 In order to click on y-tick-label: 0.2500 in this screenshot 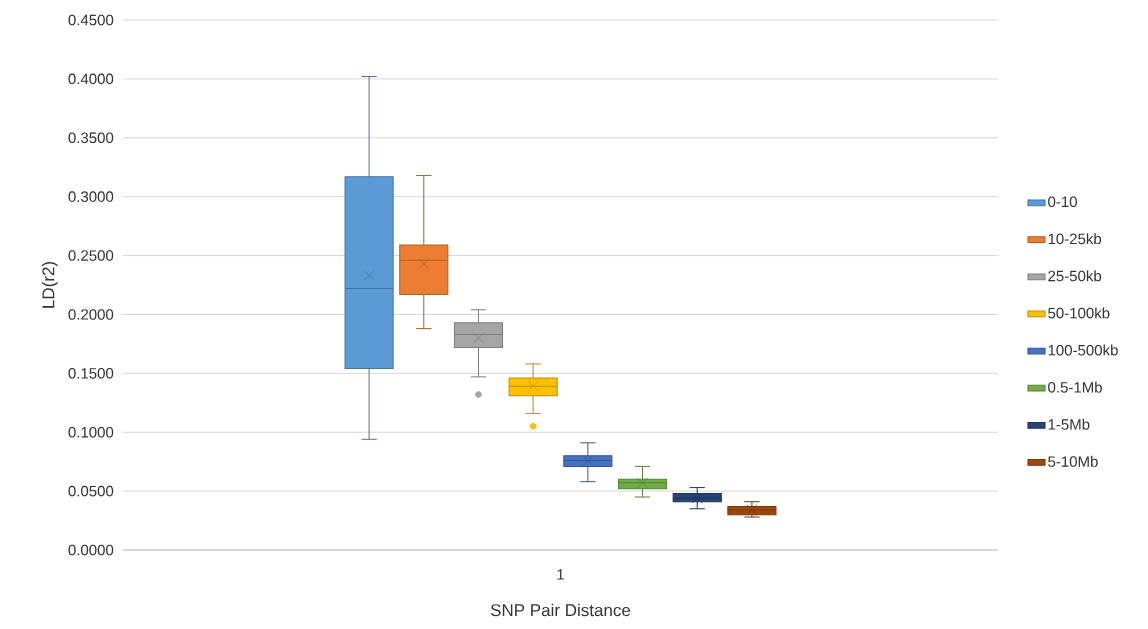, I will do `click(91, 255)`.